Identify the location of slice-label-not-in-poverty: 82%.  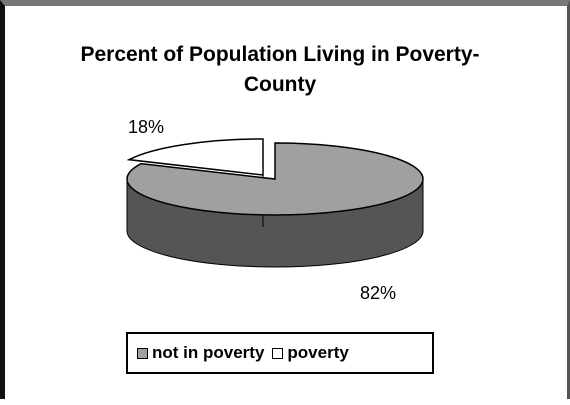
(378, 293).